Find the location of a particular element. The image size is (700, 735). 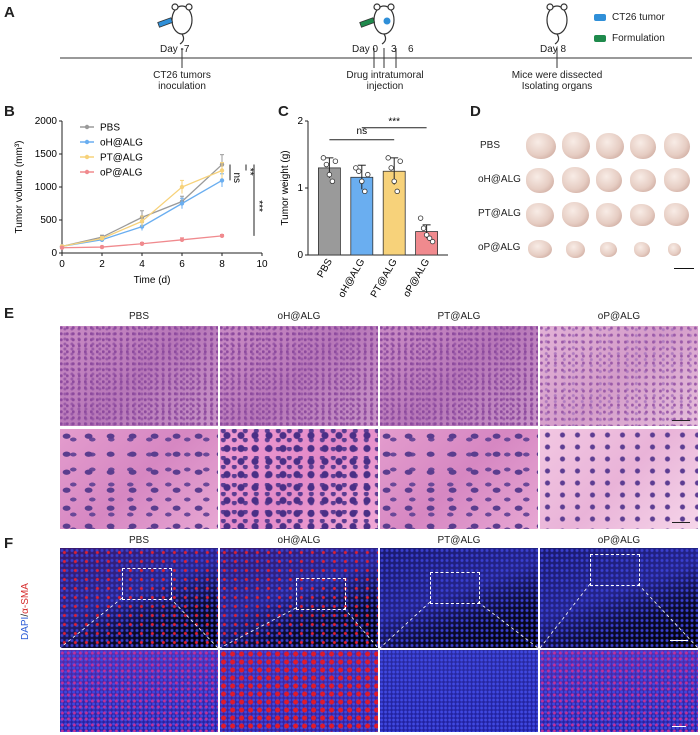

day-label: 6 is located at coordinates (411, 49).